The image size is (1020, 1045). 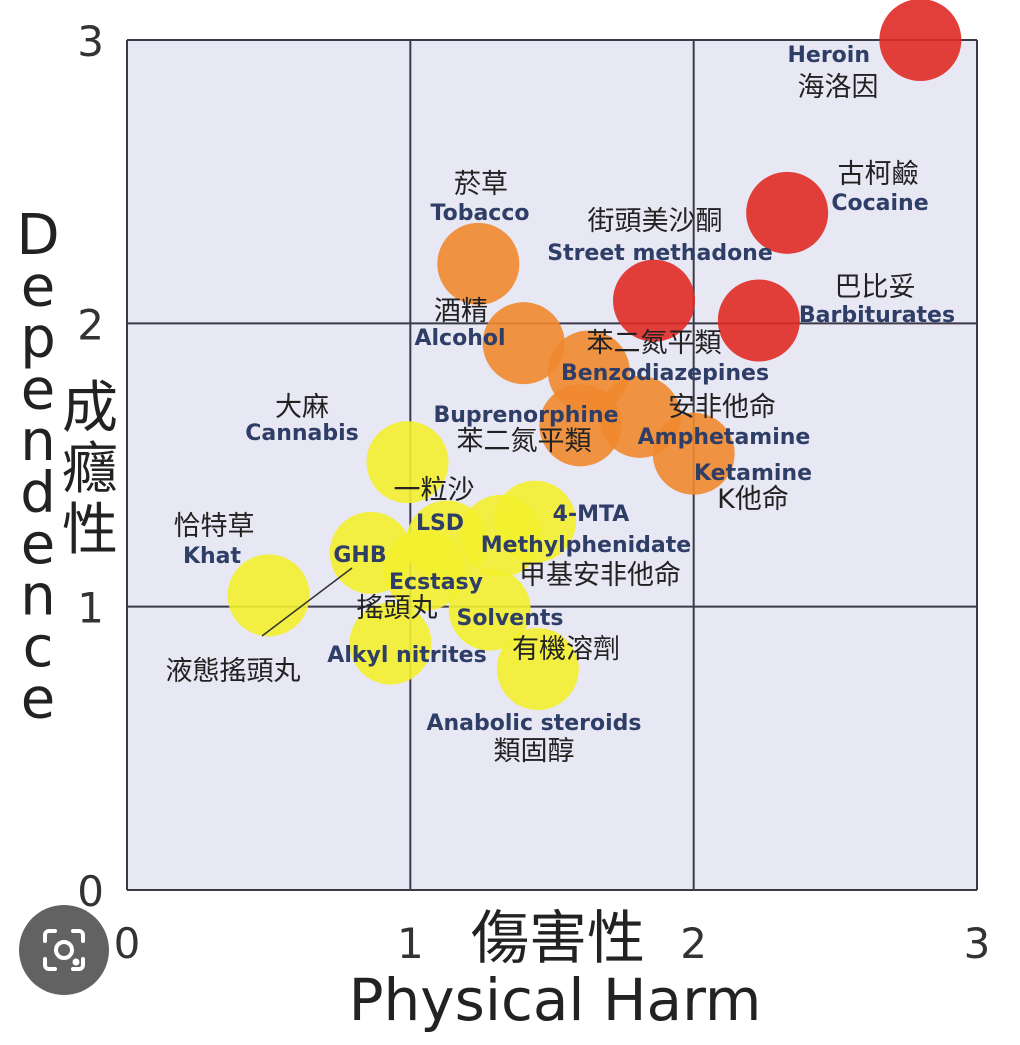 I want to click on label-zh-alcohol: 酒精, so click(x=461, y=311).